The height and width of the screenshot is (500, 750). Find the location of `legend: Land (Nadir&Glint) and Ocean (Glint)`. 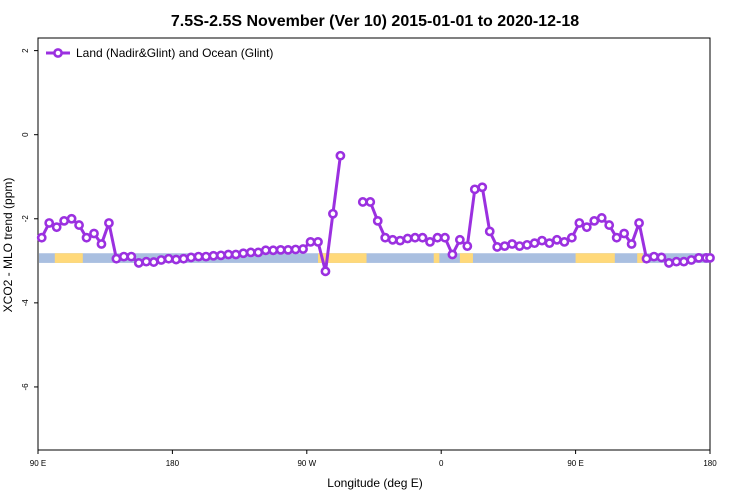

legend: Land (Nadir&Glint) and Ocean (Glint) is located at coordinates (159, 53).